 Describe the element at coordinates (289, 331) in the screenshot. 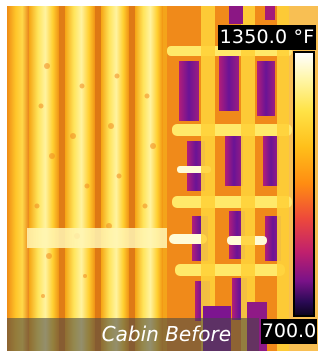

I see `temperature-min-label: 700.0` at that location.